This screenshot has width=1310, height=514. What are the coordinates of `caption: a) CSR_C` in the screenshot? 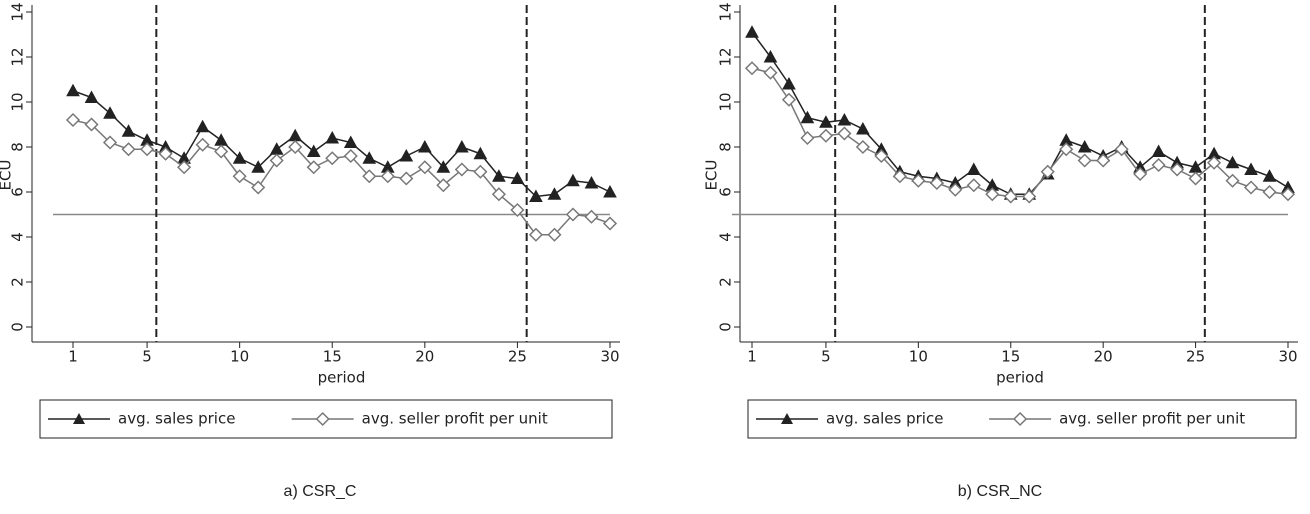 It's located at (320, 491).